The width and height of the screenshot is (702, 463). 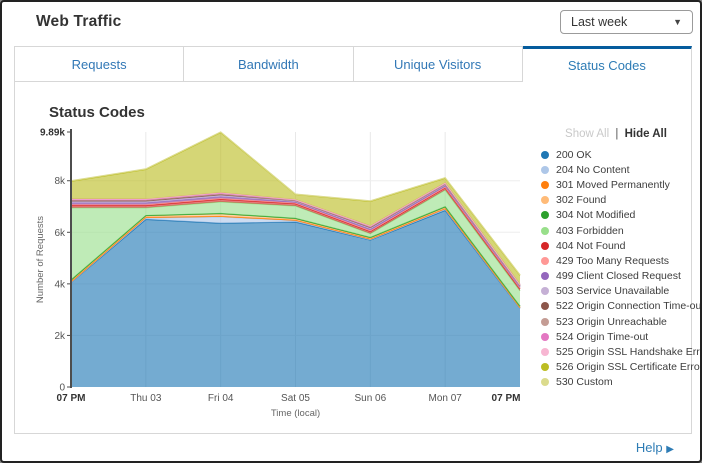 I want to click on legend-item: 404 Not Found, so click(x=616, y=245).